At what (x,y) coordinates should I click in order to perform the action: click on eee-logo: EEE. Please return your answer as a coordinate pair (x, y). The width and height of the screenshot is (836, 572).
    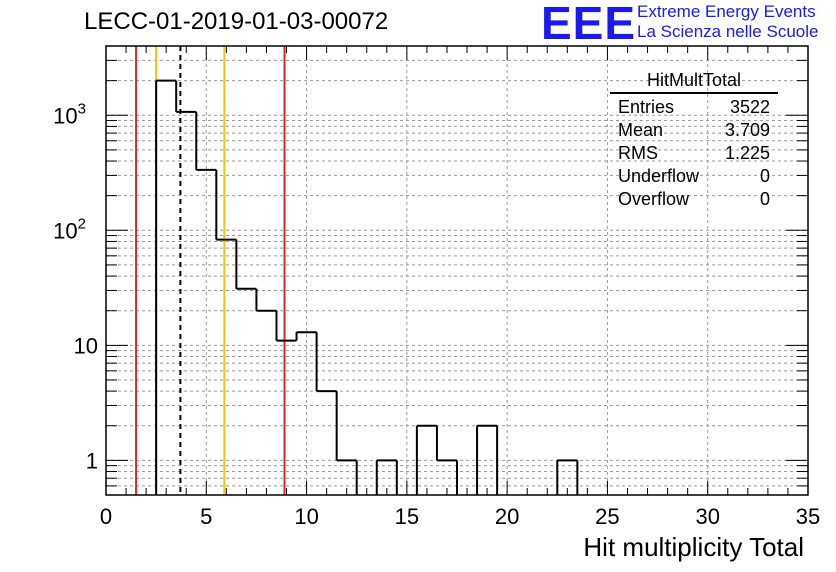
    Looking at the image, I should click on (589, 24).